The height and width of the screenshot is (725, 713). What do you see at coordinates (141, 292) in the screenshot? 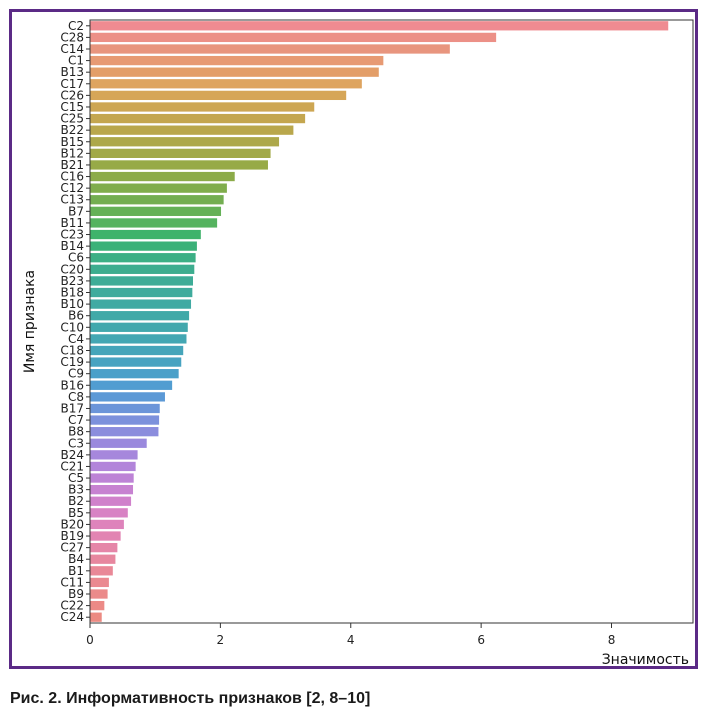
I see `bar-b18` at bounding box center [141, 292].